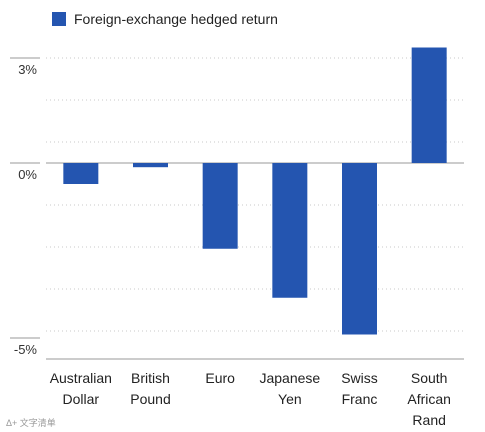 The width and height of the screenshot is (485, 432). What do you see at coordinates (25, 207) in the screenshot?
I see `y-tick-labels: 3% 0% -5%` at bounding box center [25, 207].